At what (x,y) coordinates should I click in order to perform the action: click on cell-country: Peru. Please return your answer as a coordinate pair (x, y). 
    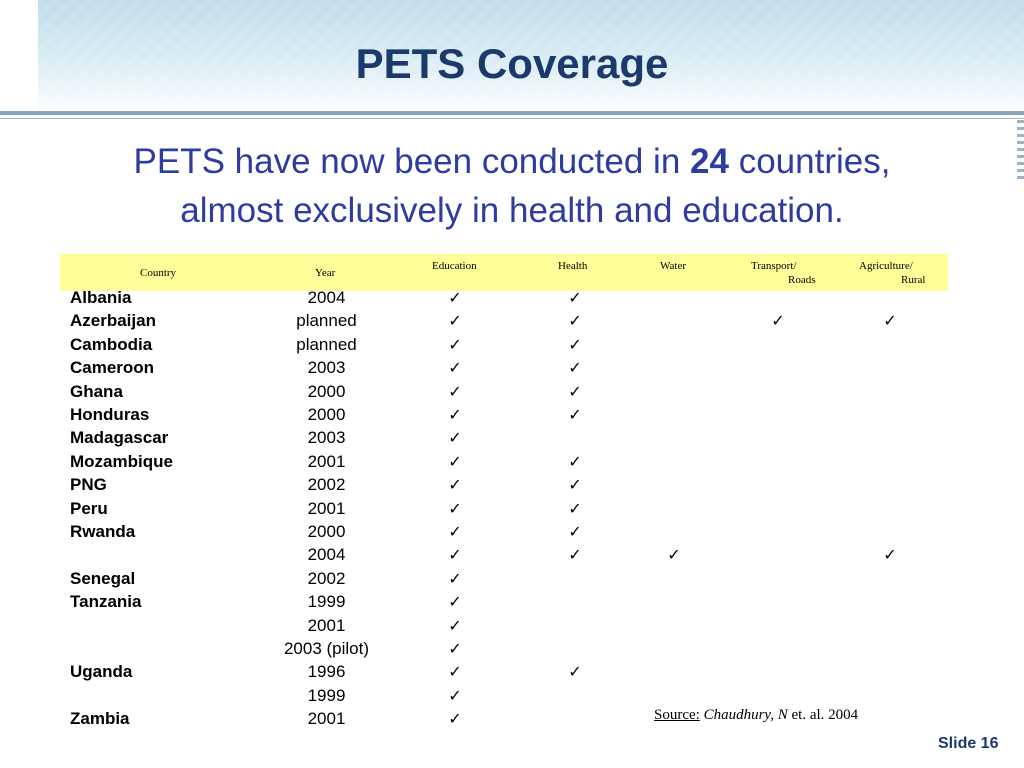
    Looking at the image, I should click on (89, 508).